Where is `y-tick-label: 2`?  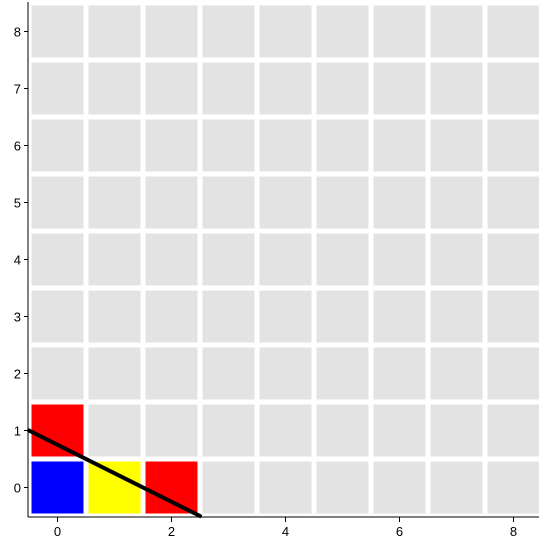
y-tick-label: 2 is located at coordinates (17, 374).